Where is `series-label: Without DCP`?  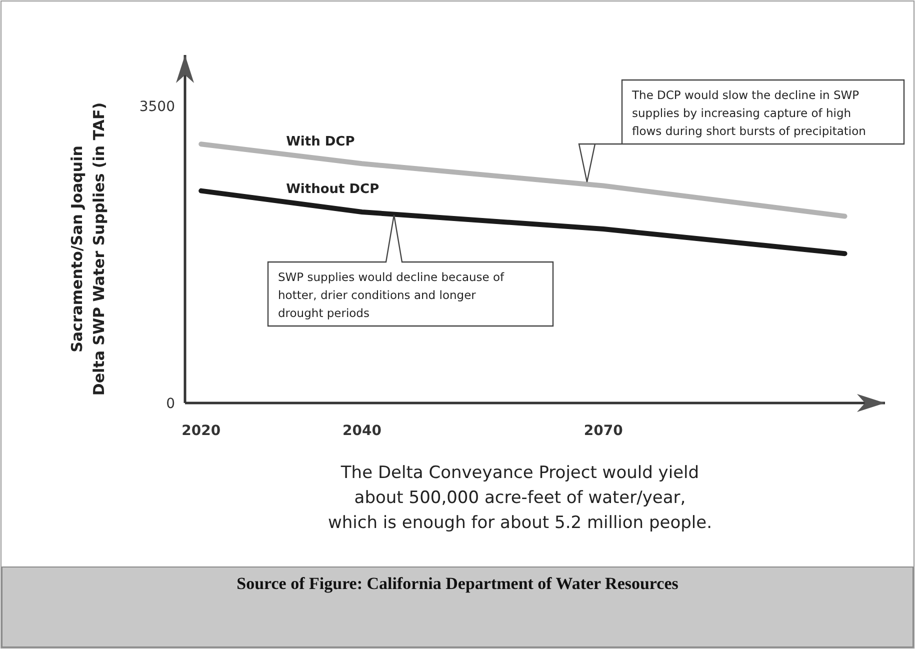 series-label: Without DCP is located at coordinates (333, 190).